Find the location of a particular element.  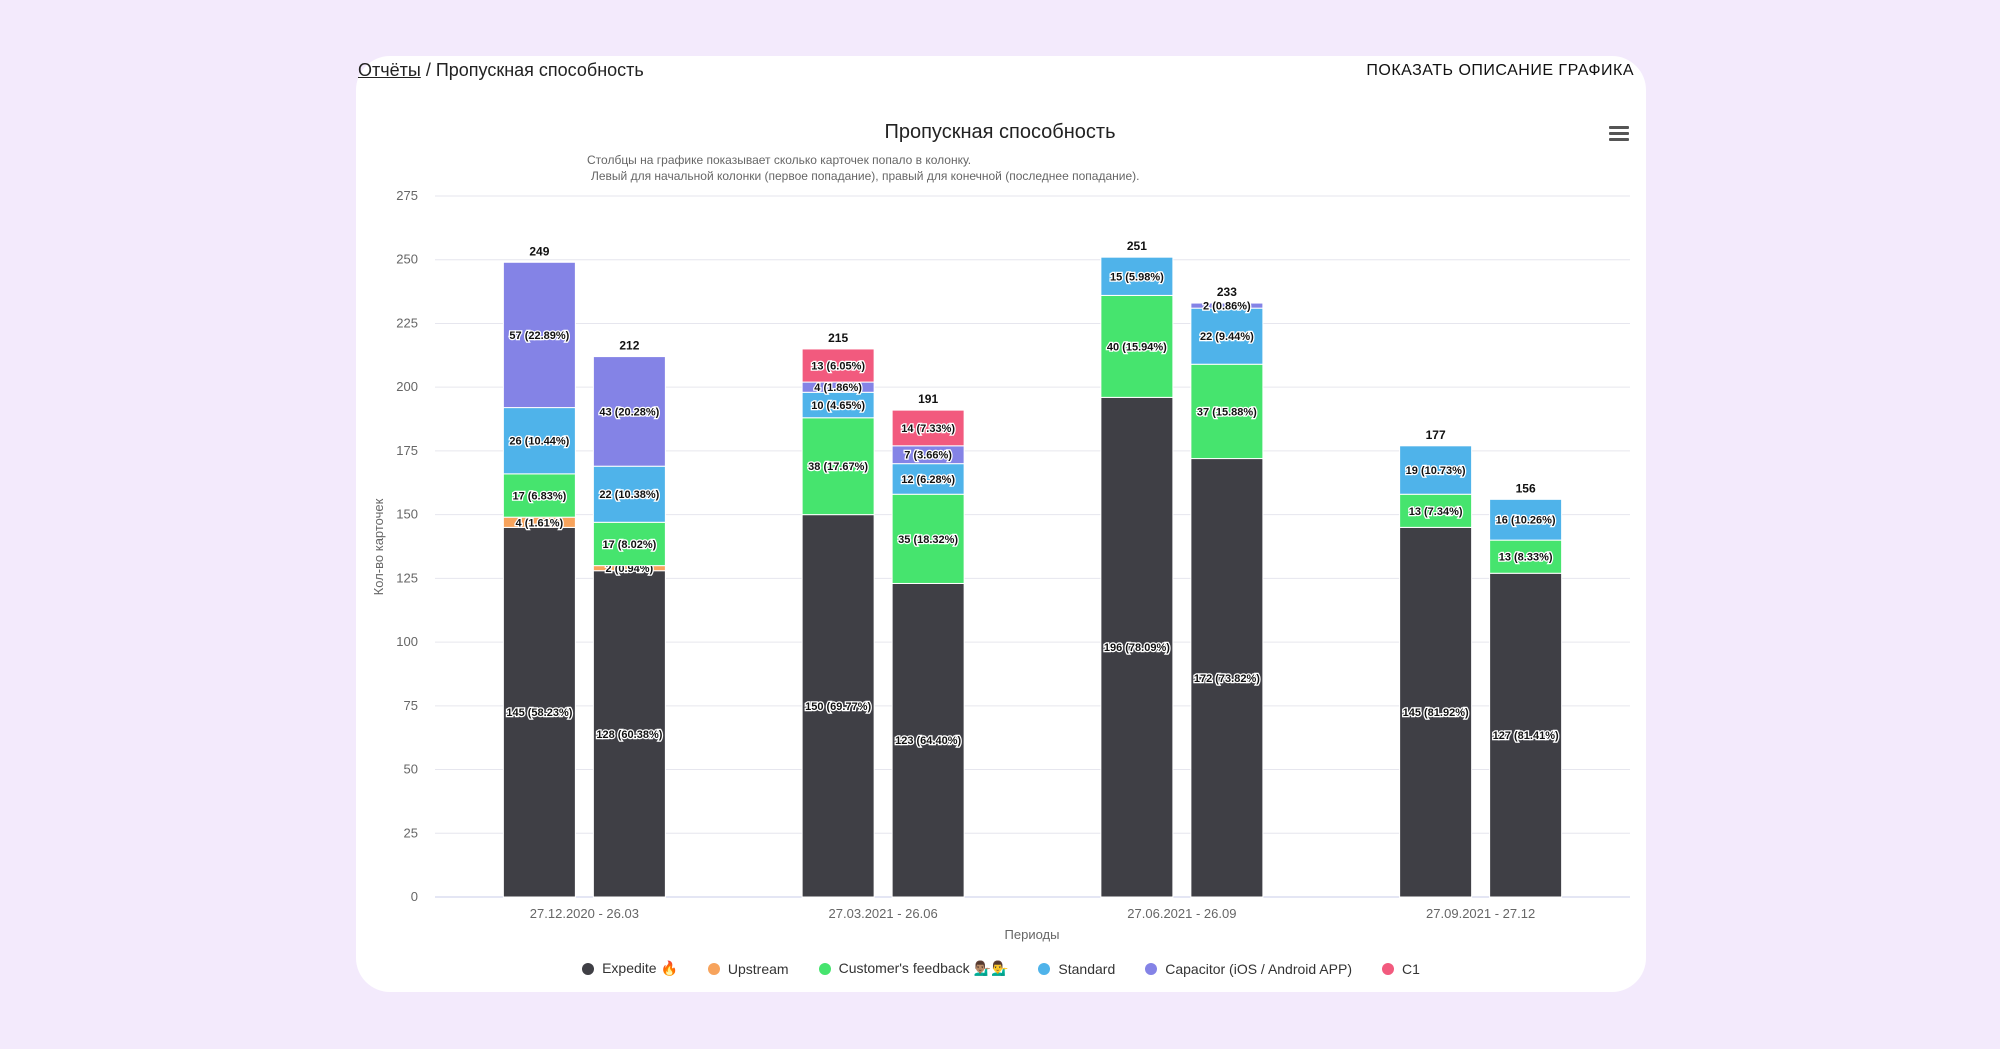

bar-total-label: 215 is located at coordinates (838, 338).